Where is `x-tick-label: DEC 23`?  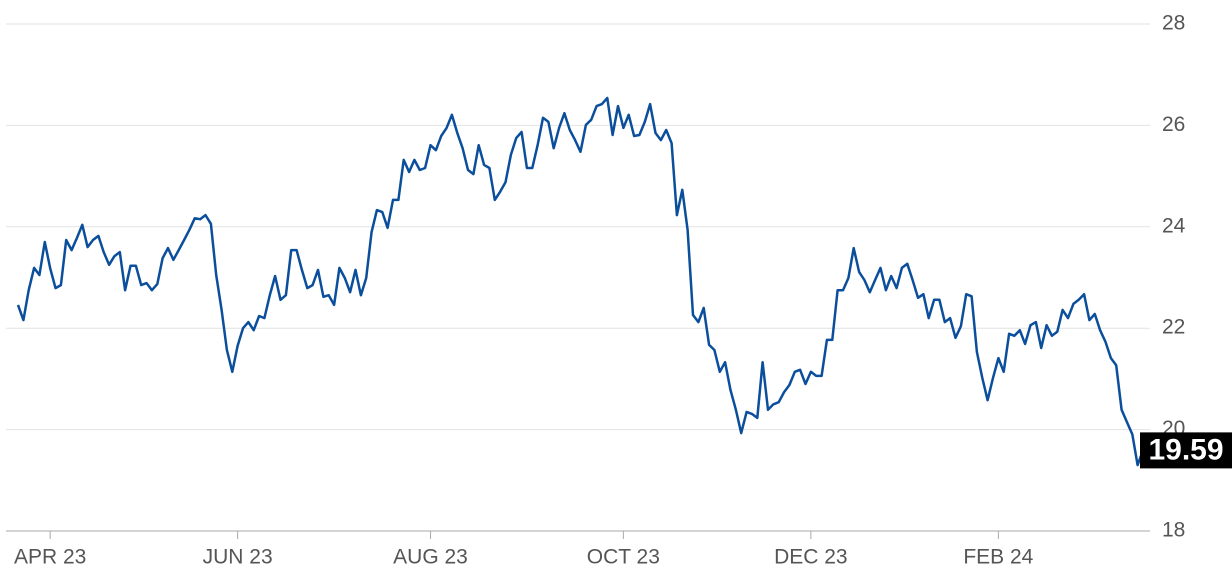
x-tick-label: DEC 23 is located at coordinates (811, 557).